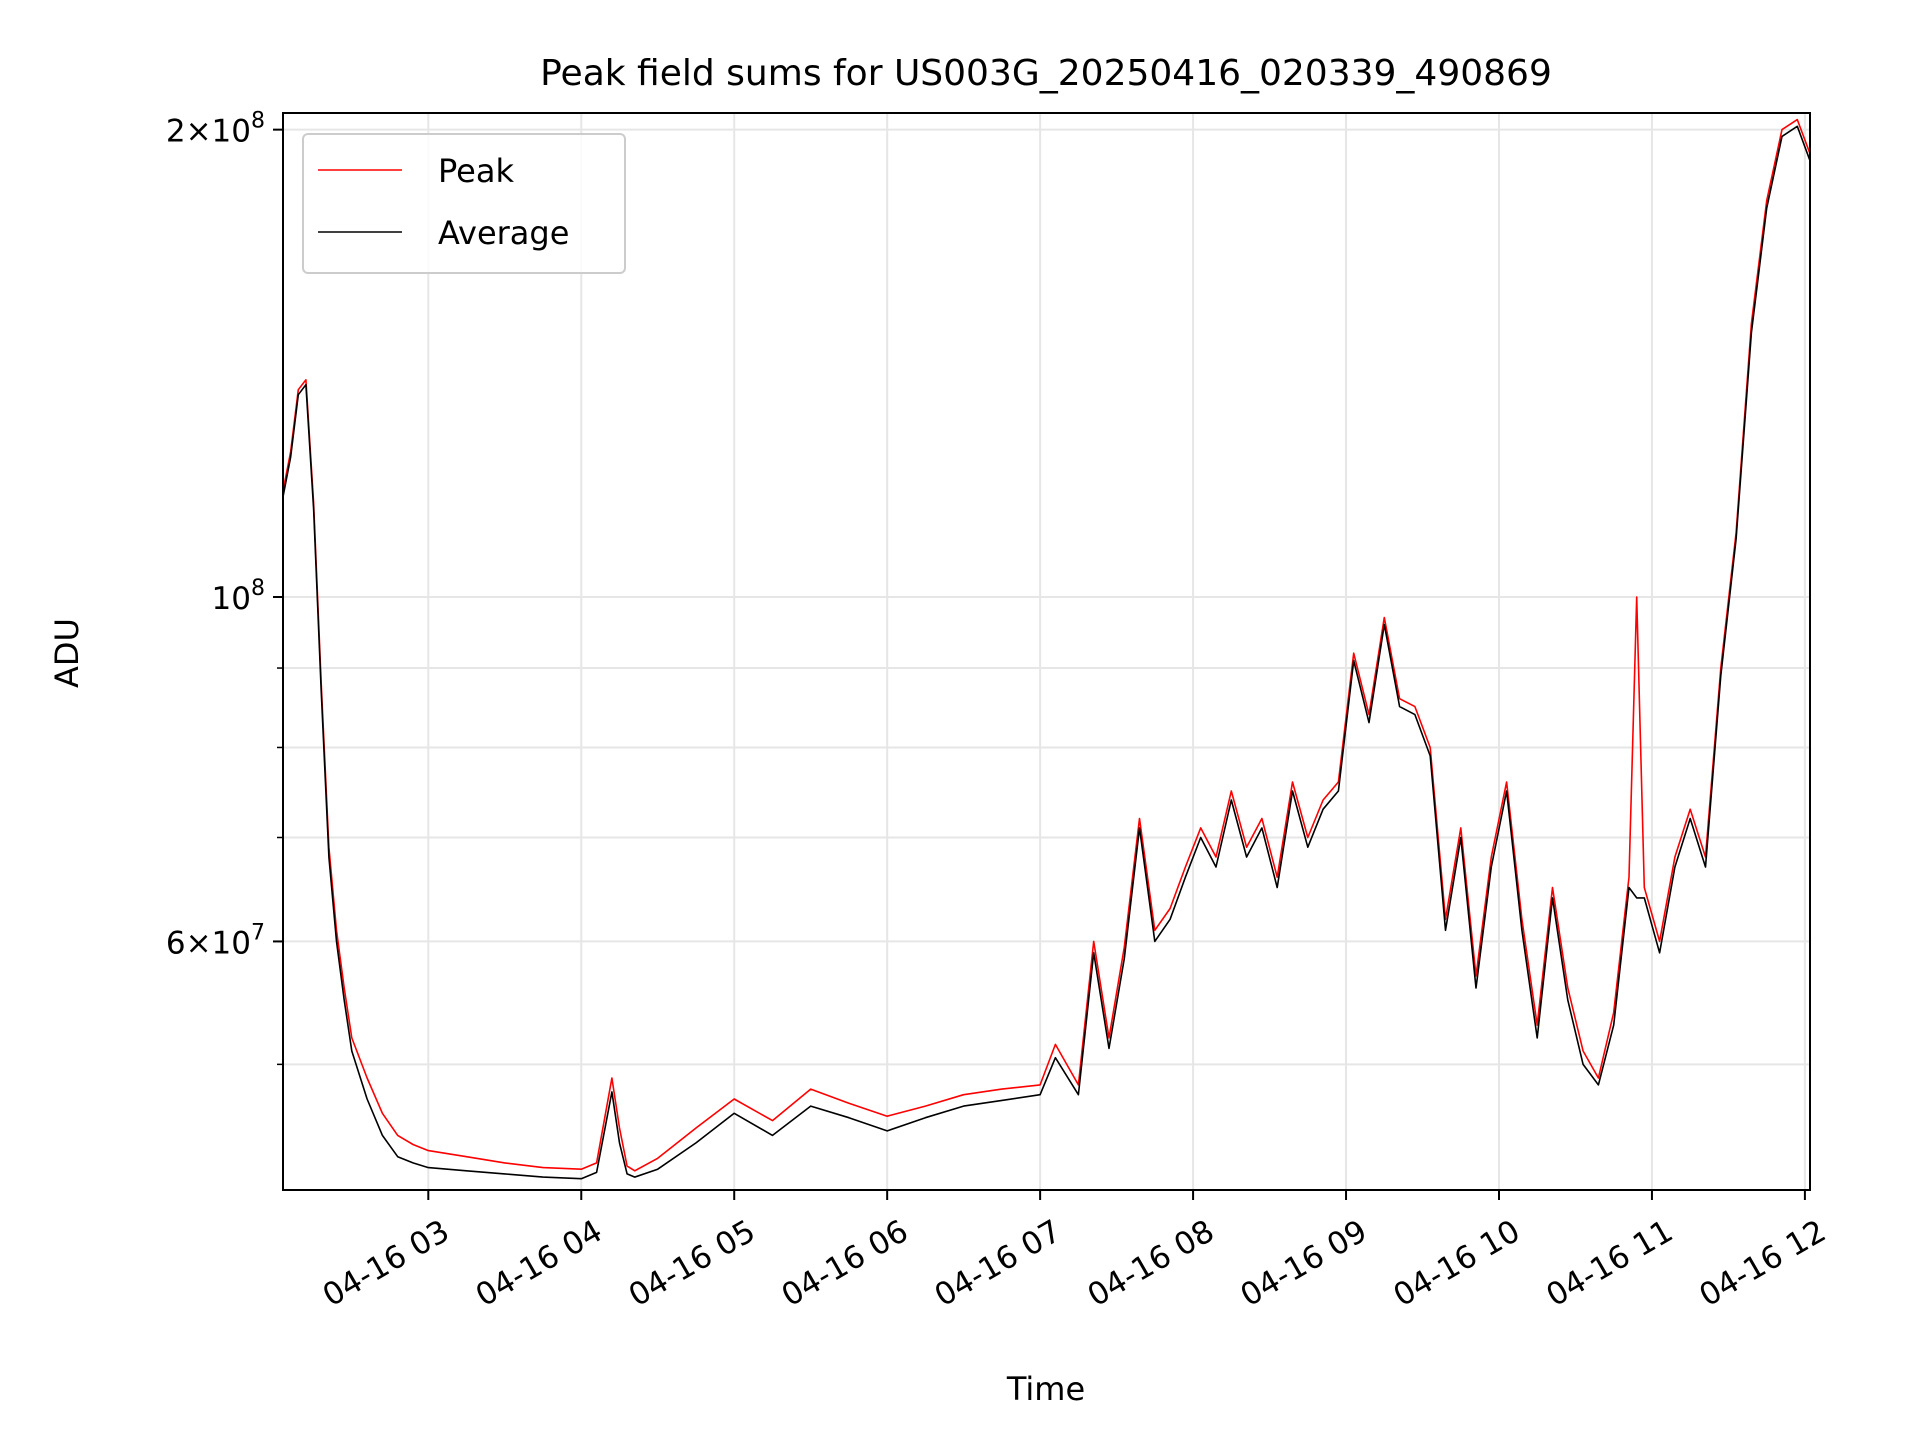  What do you see at coordinates (238, 596) in the screenshot?
I see `y-tick-label: 108` at bounding box center [238, 596].